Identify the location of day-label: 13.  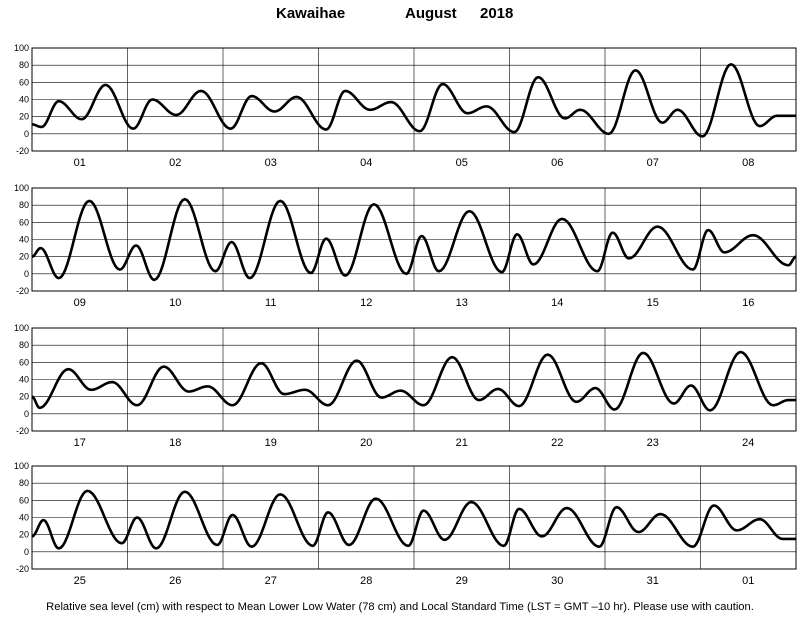
(462, 303).